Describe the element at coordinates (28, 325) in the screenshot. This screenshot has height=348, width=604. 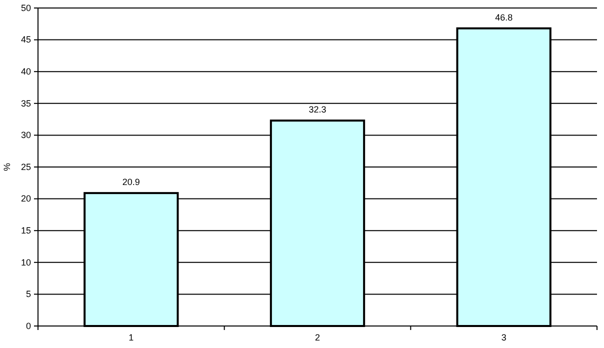
I see `y-tick-label: 0` at that location.